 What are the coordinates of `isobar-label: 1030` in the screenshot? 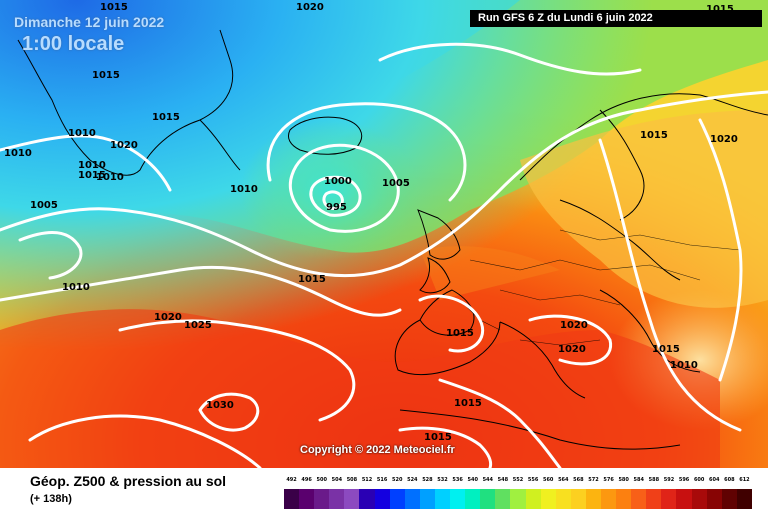 It's located at (220, 405).